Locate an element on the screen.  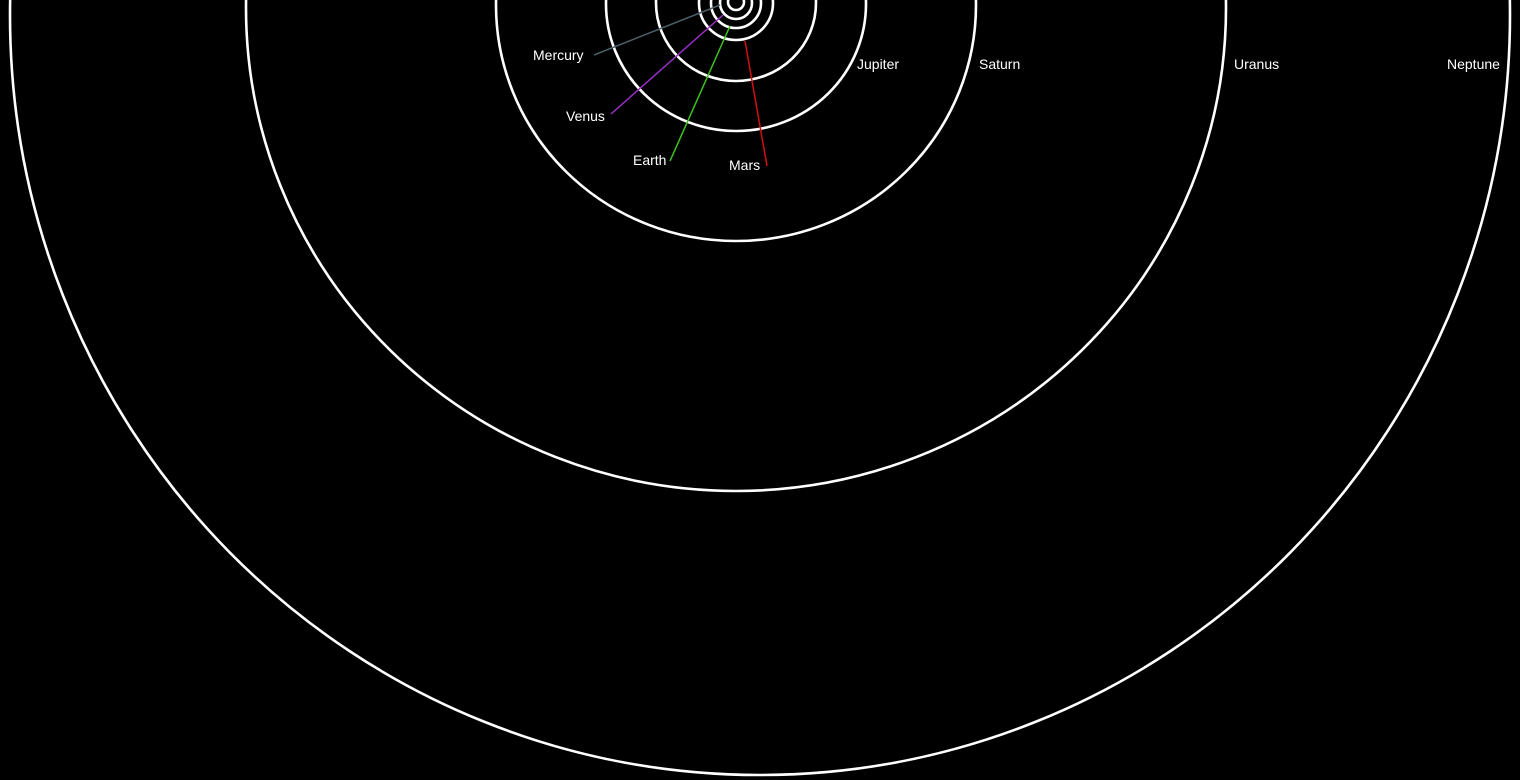
orbit-mars is located at coordinates (736, 41).